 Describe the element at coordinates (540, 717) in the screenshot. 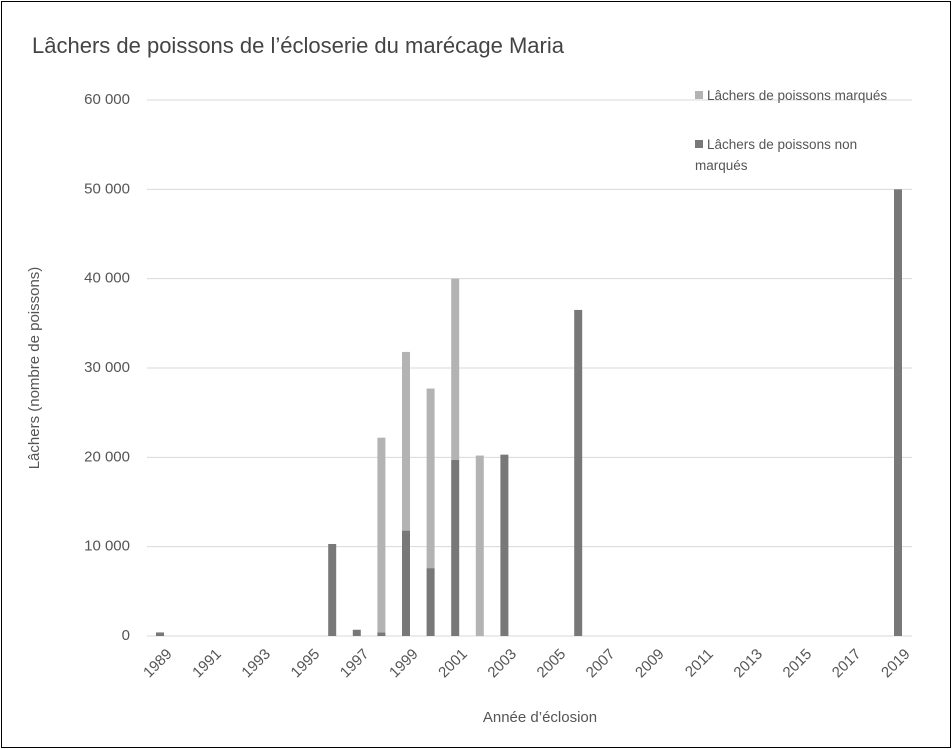

I see `x-axis-label: Année d’éclosion` at that location.